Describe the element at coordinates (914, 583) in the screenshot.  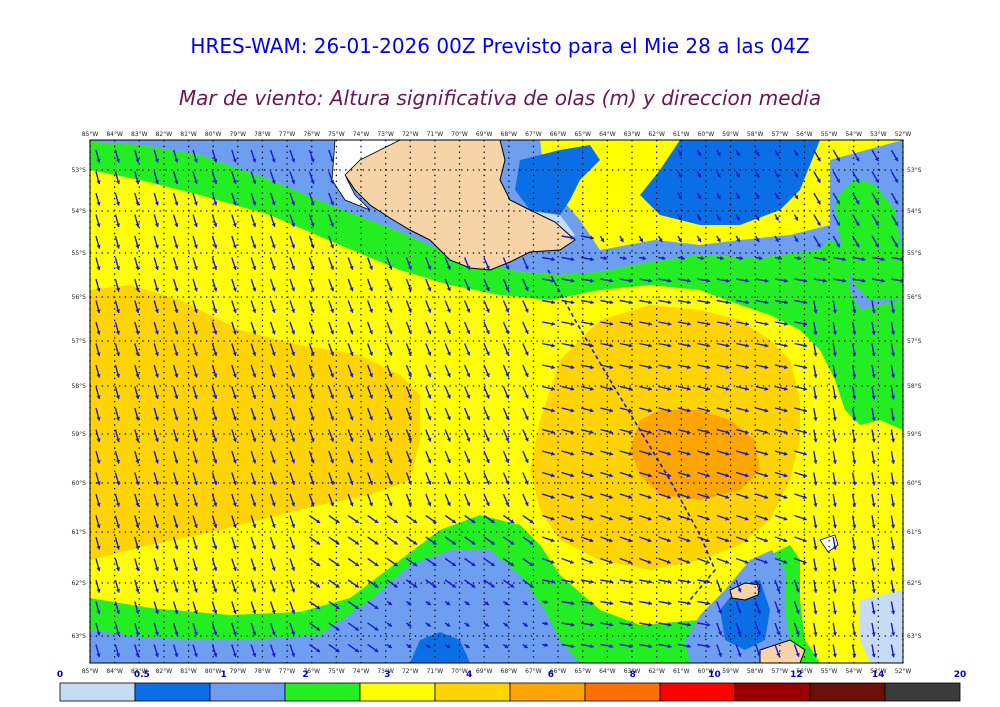
I see `latitude-label-right: 62°S` at that location.